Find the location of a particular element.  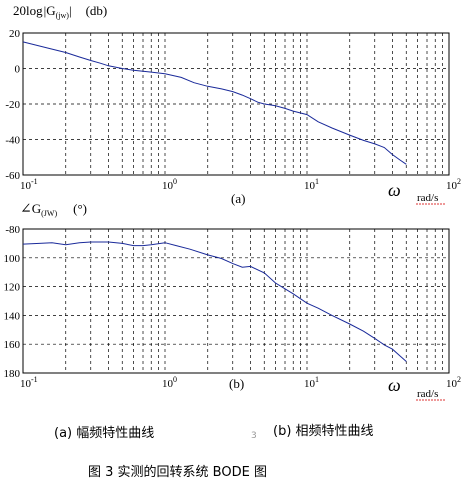

phase-xtick-label: 10² is located at coordinates (453, 382).